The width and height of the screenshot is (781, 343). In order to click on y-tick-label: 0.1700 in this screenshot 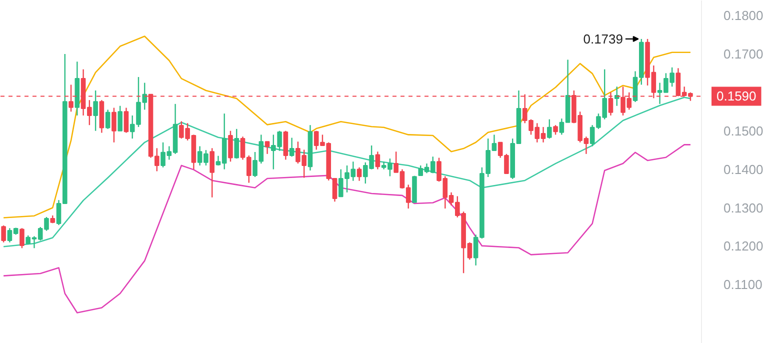, I will do `click(744, 54)`.